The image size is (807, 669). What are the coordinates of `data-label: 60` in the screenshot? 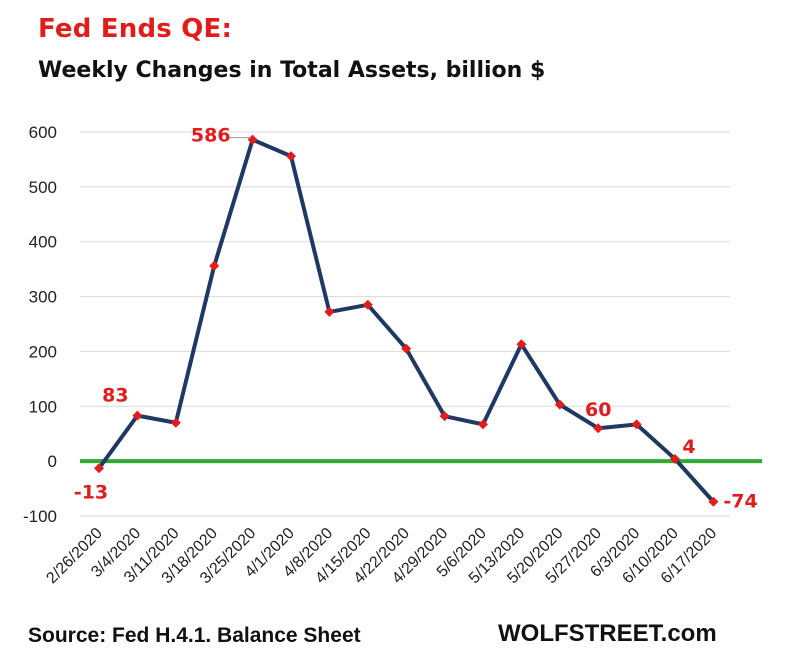 It's located at (598, 410).